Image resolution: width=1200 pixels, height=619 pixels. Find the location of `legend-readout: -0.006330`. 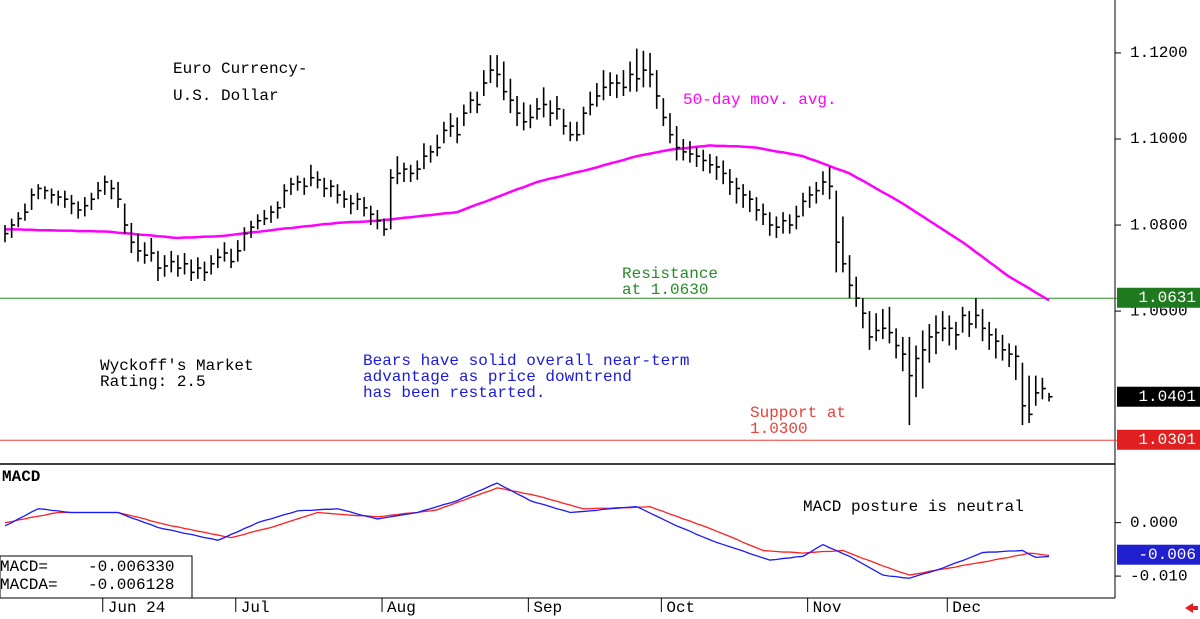

legend-readout: -0.006330 is located at coordinates (131, 567).